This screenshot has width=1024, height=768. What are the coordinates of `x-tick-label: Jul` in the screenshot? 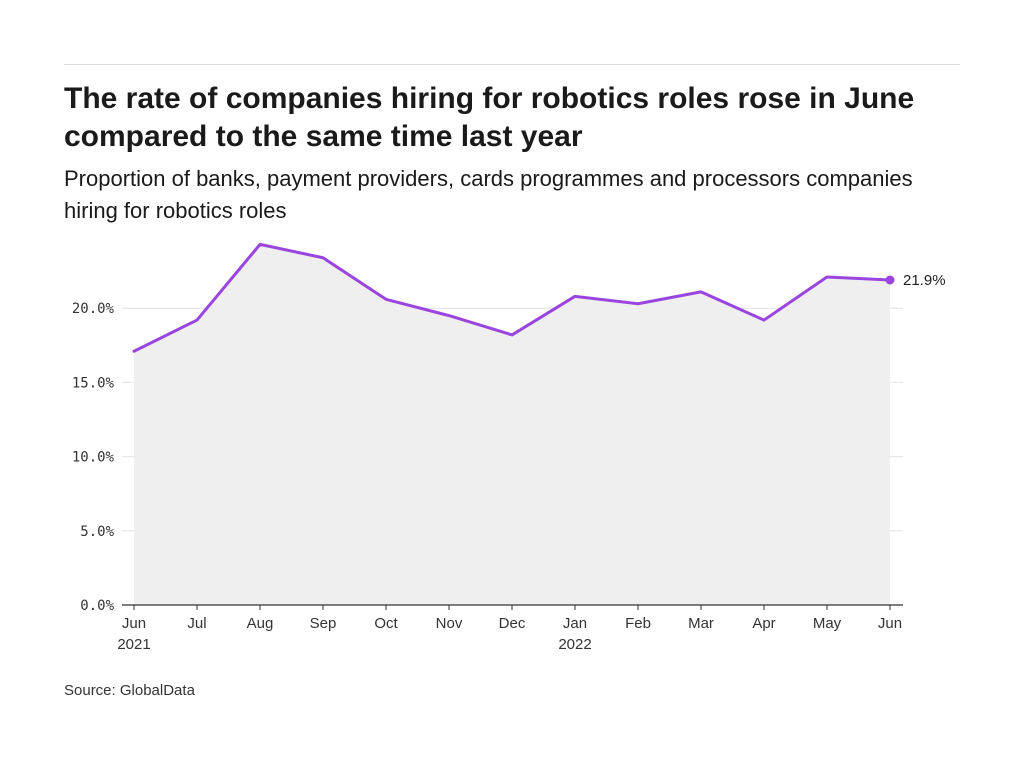 It's located at (196, 623).